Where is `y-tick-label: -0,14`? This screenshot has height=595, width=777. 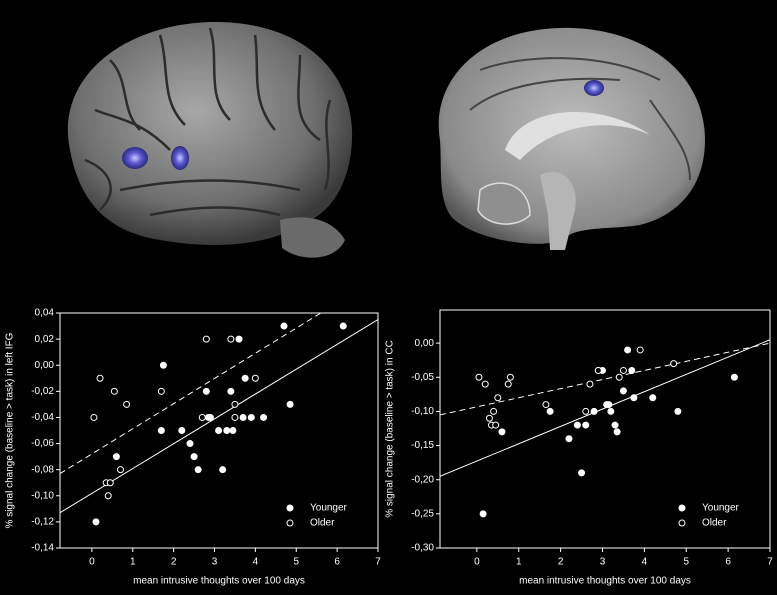
y-tick-label: -0,14 is located at coordinates (42, 548).